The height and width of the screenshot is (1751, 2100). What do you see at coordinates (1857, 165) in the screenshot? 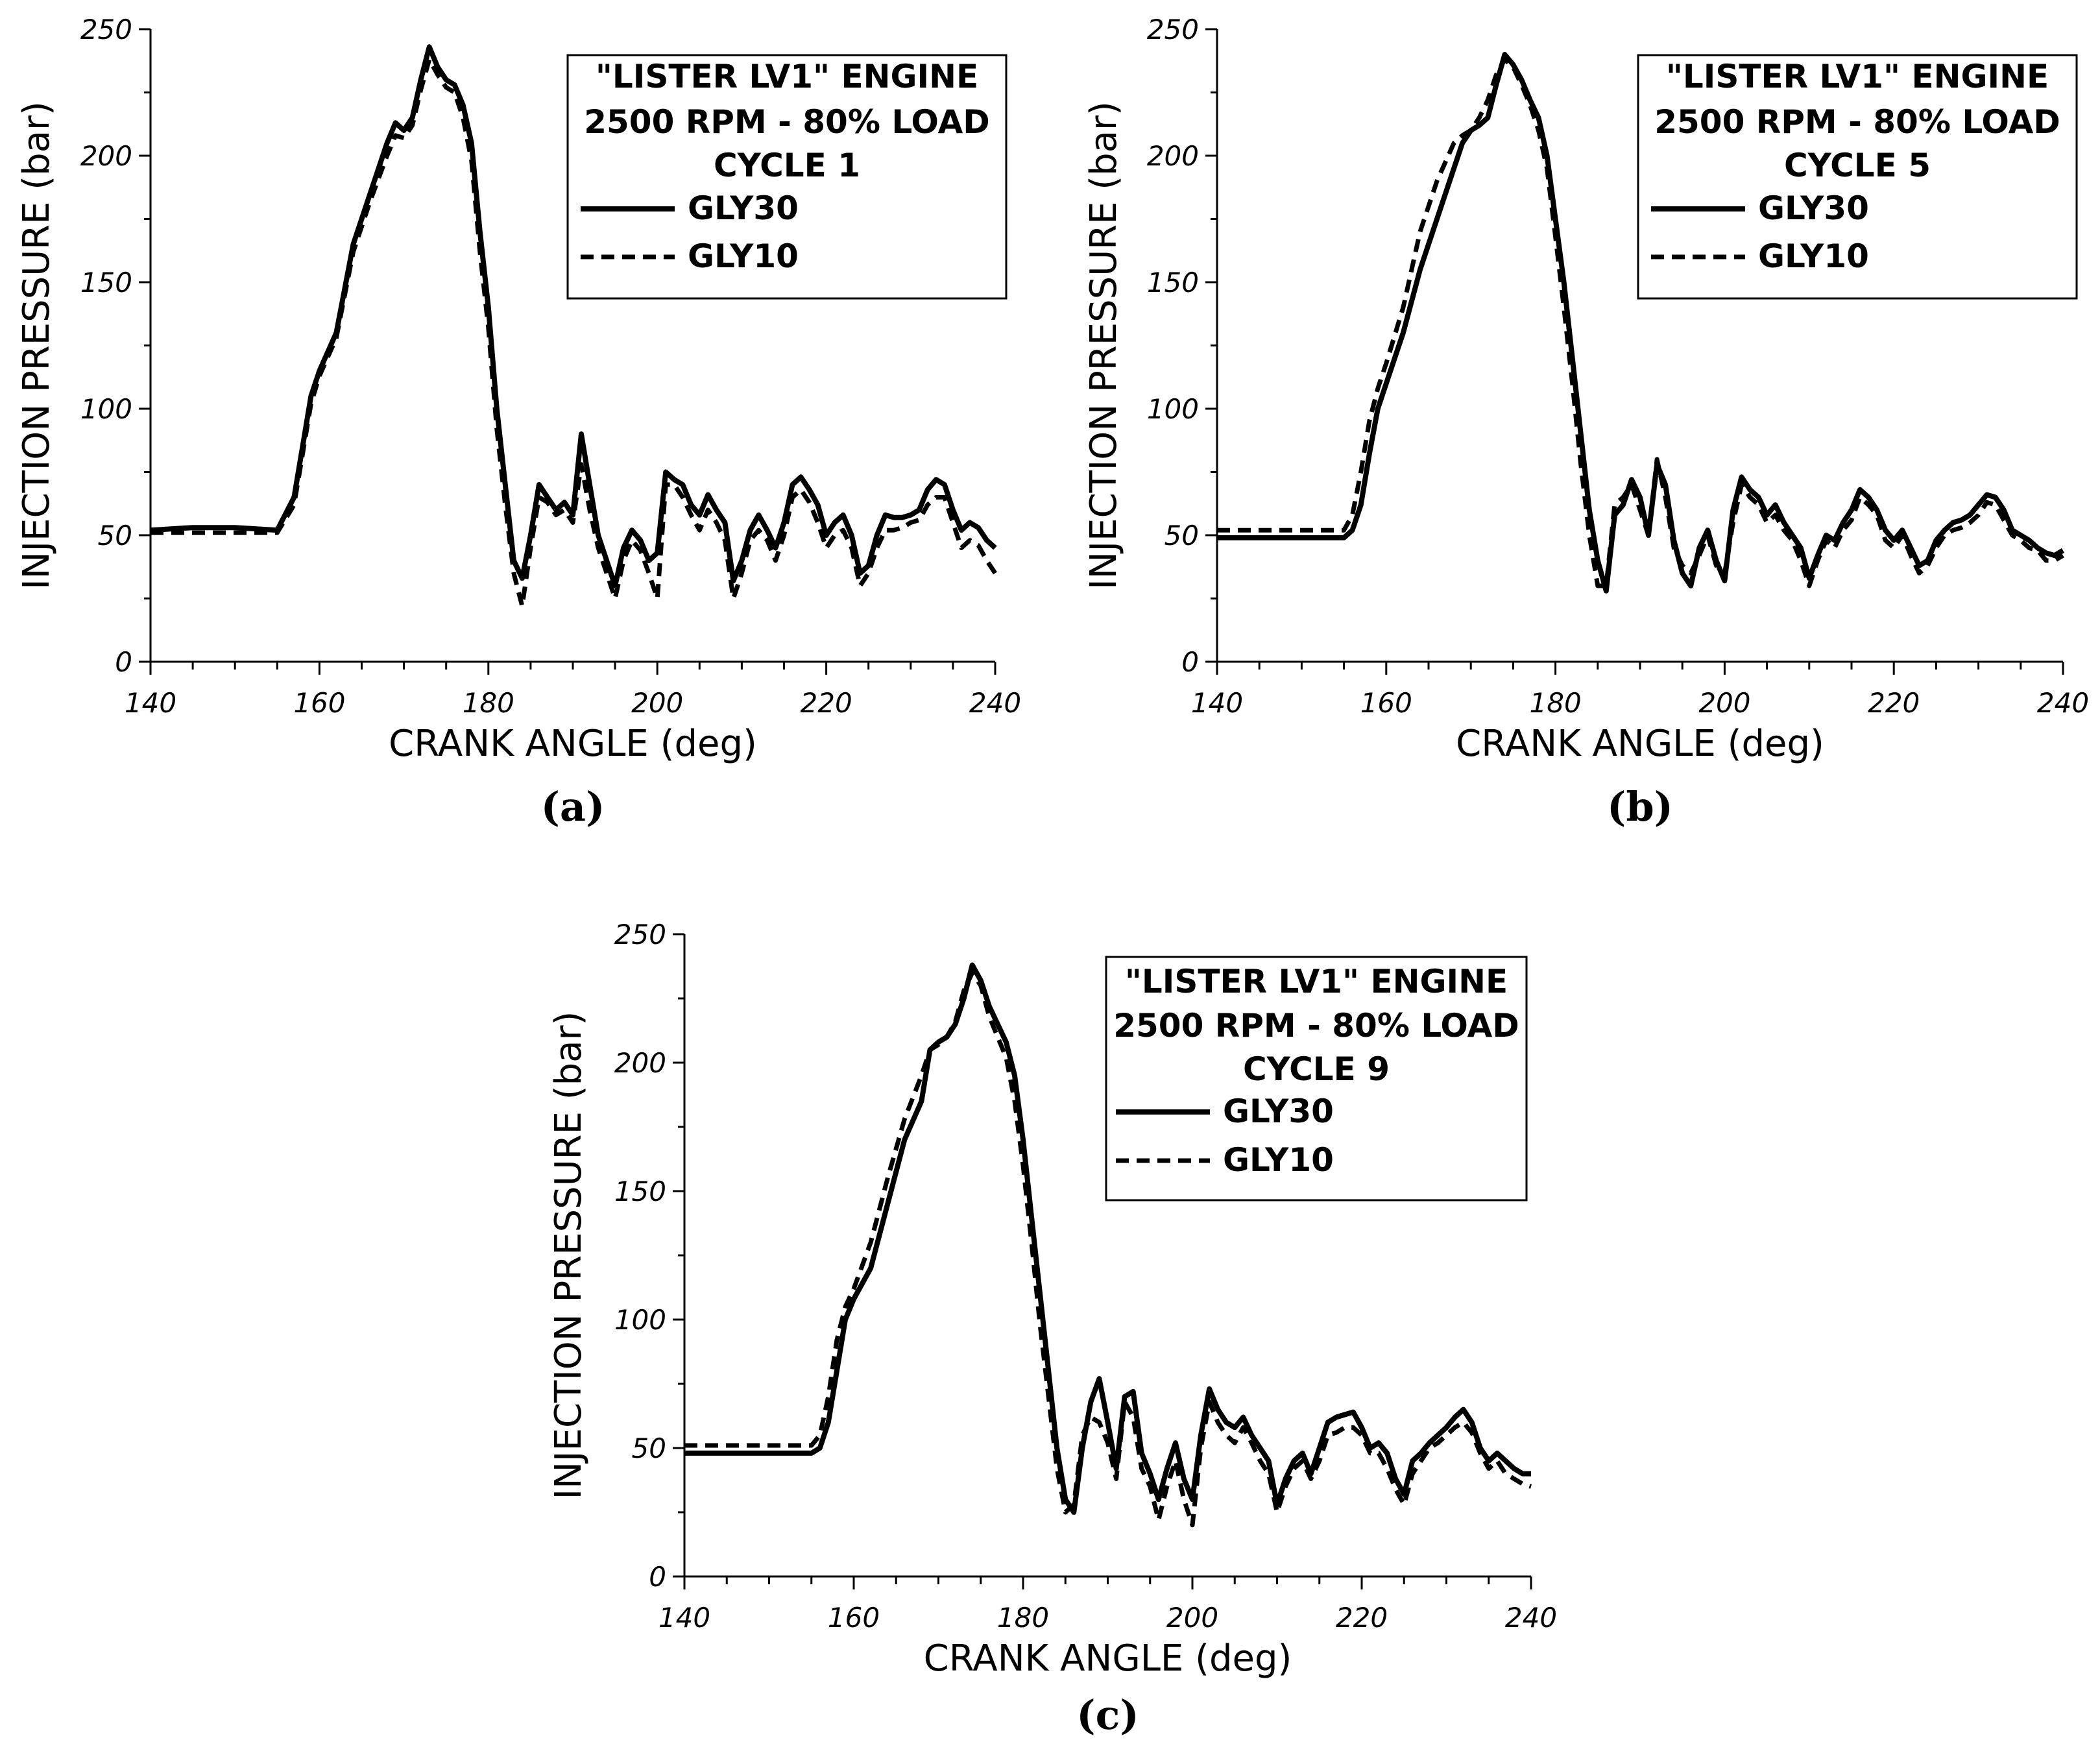
I see `legend-title-line: CYCLE 5` at bounding box center [1857, 165].